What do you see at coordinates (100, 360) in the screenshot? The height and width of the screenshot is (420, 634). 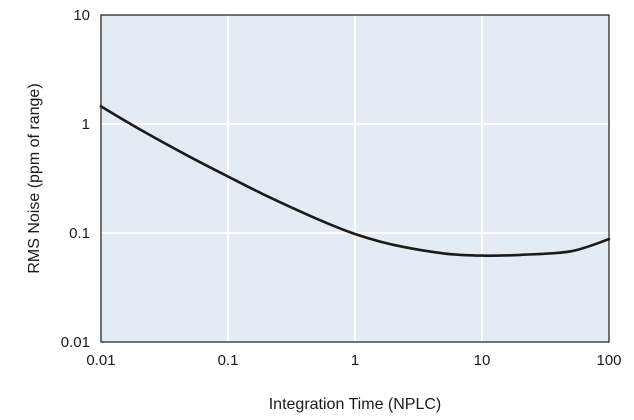 I see `x-tick-label: 0.01` at bounding box center [100, 360].